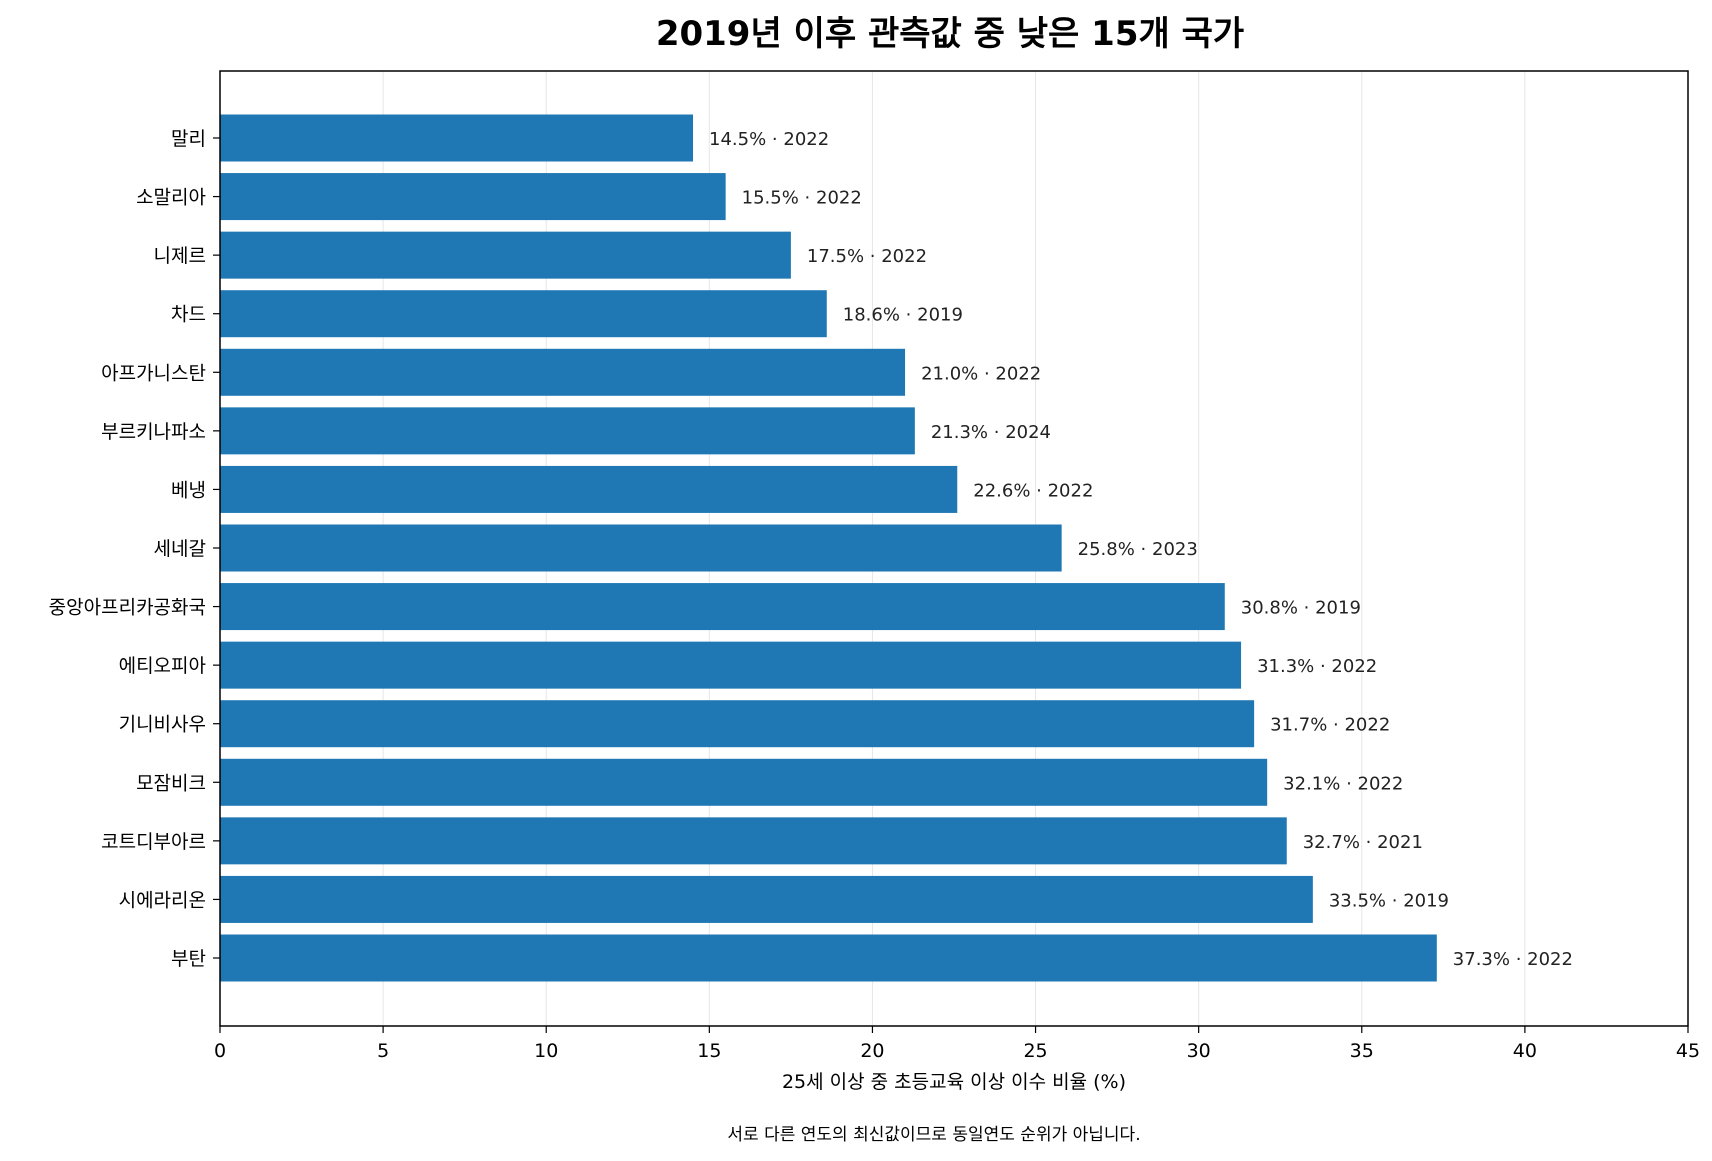  I want to click on data-label: 25.8% · 2023, so click(1138, 549).